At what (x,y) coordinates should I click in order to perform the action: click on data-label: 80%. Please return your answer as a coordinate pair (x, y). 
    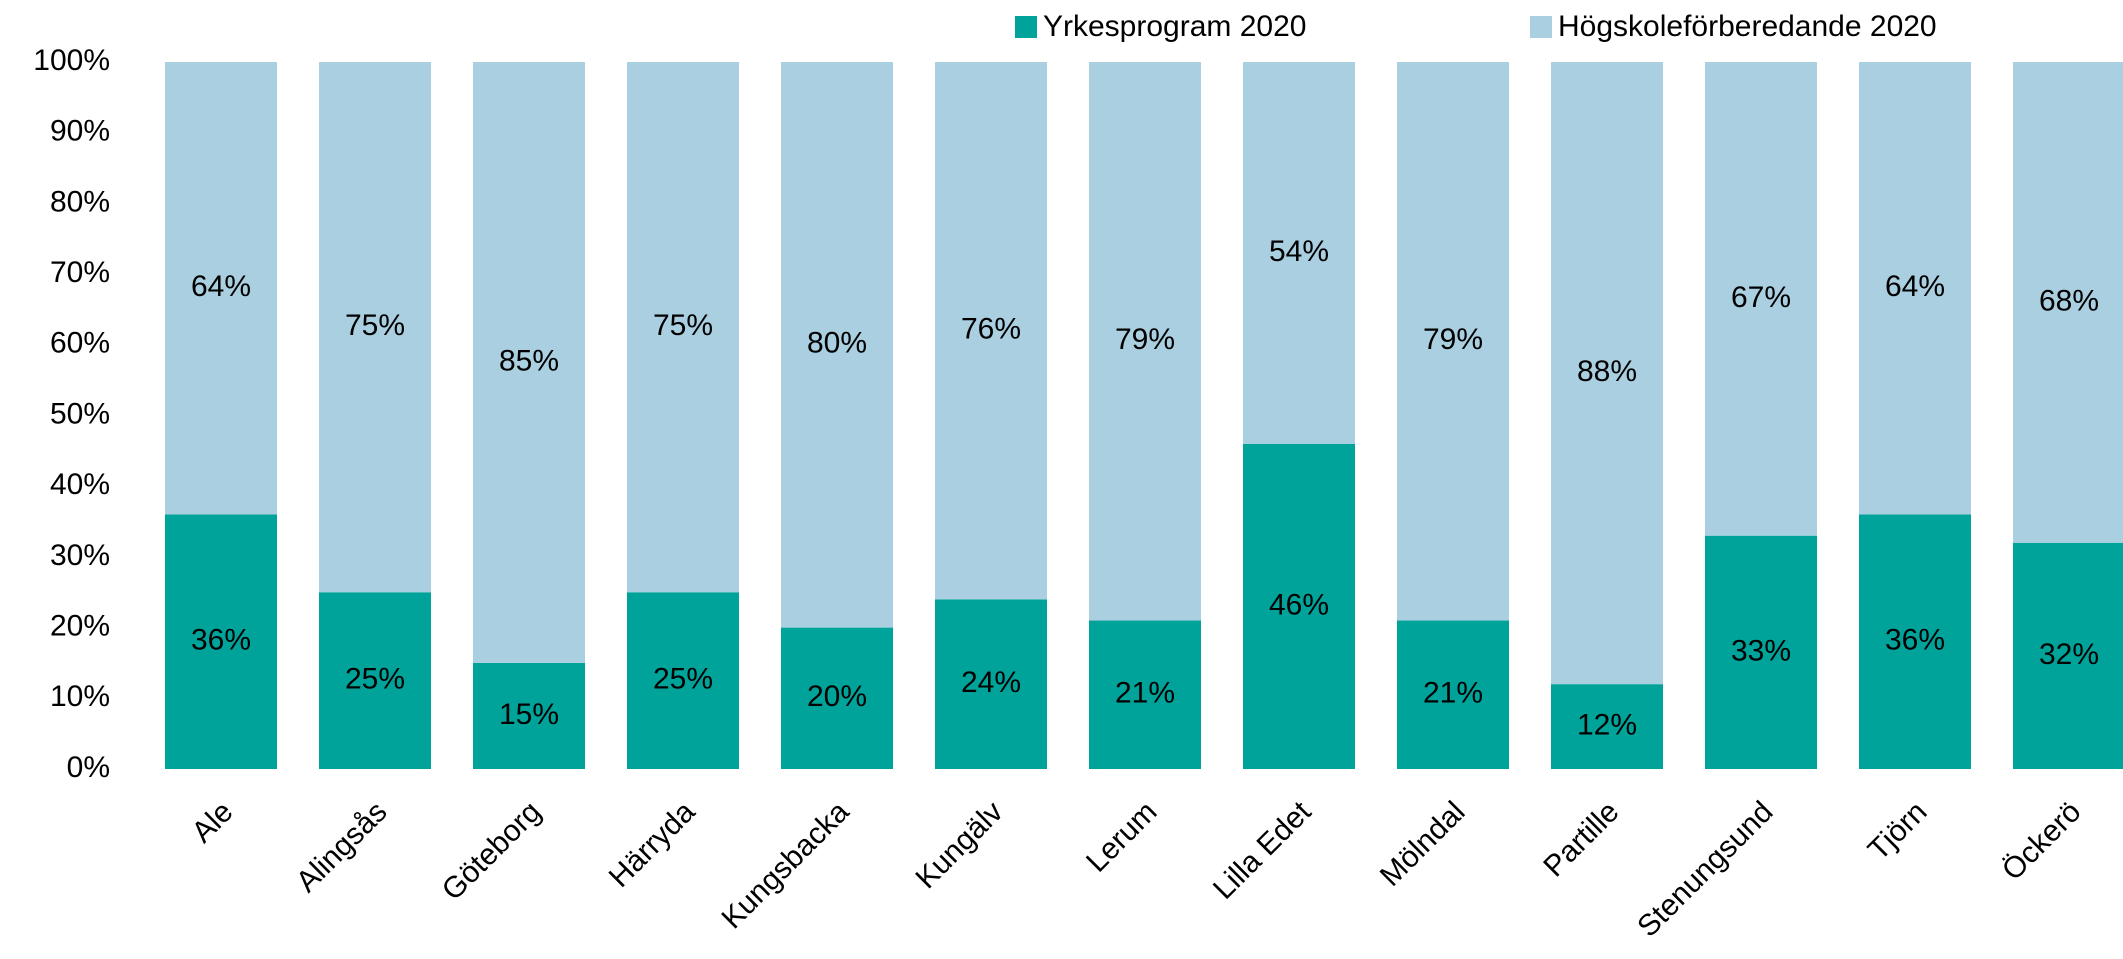
    Looking at the image, I should click on (837, 343).